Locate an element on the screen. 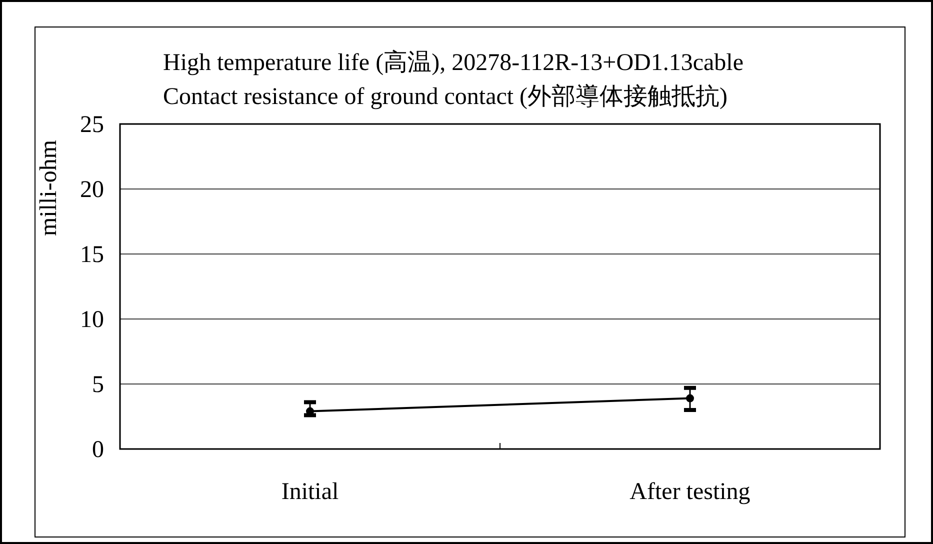  y-tick-label: 20 is located at coordinates (92, 190).